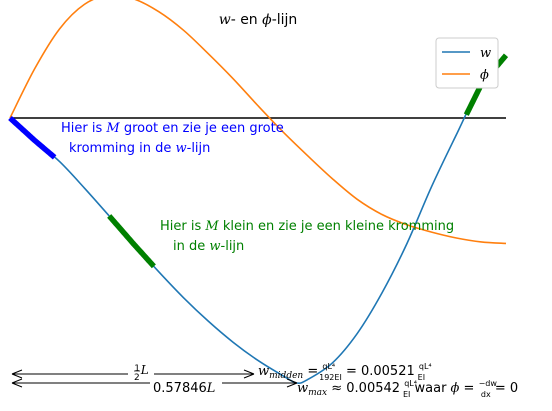 The height and width of the screenshot is (411, 552). What do you see at coordinates (17, 383) in the screenshot?
I see `arrowhead-max-left` at bounding box center [17, 383].